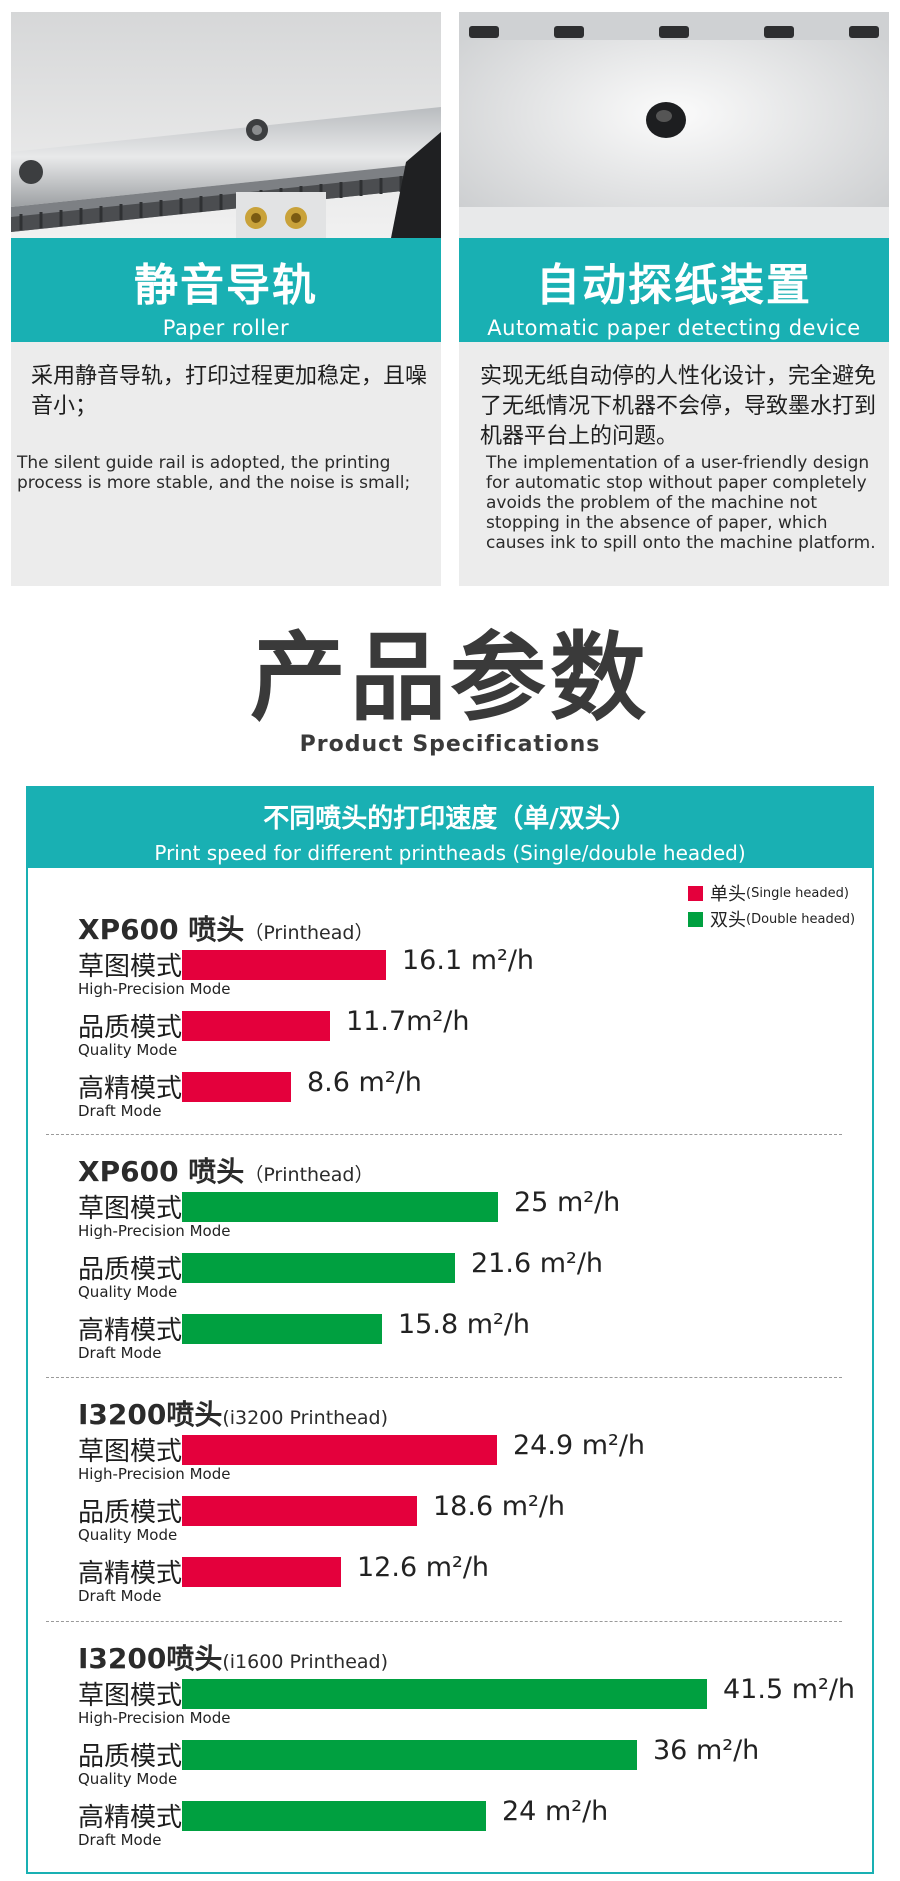  I want to click on feature-title: 自动探纸装置, so click(674, 285).